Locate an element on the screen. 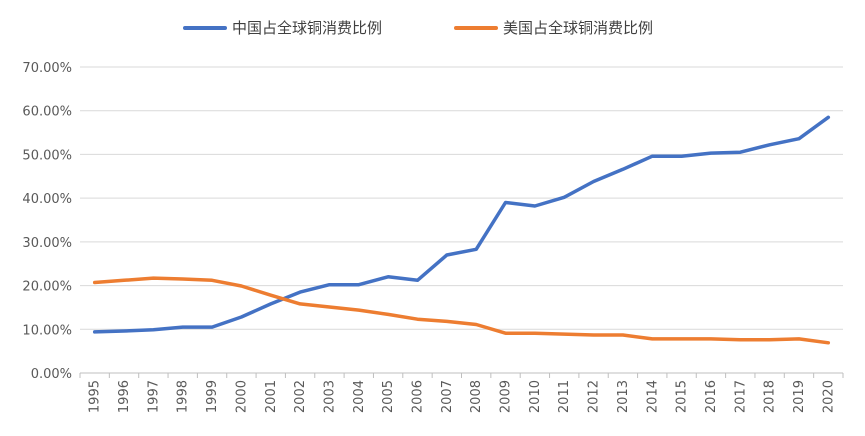  legend-label-china: 中国占全球铜消费比例 is located at coordinates (307, 28).